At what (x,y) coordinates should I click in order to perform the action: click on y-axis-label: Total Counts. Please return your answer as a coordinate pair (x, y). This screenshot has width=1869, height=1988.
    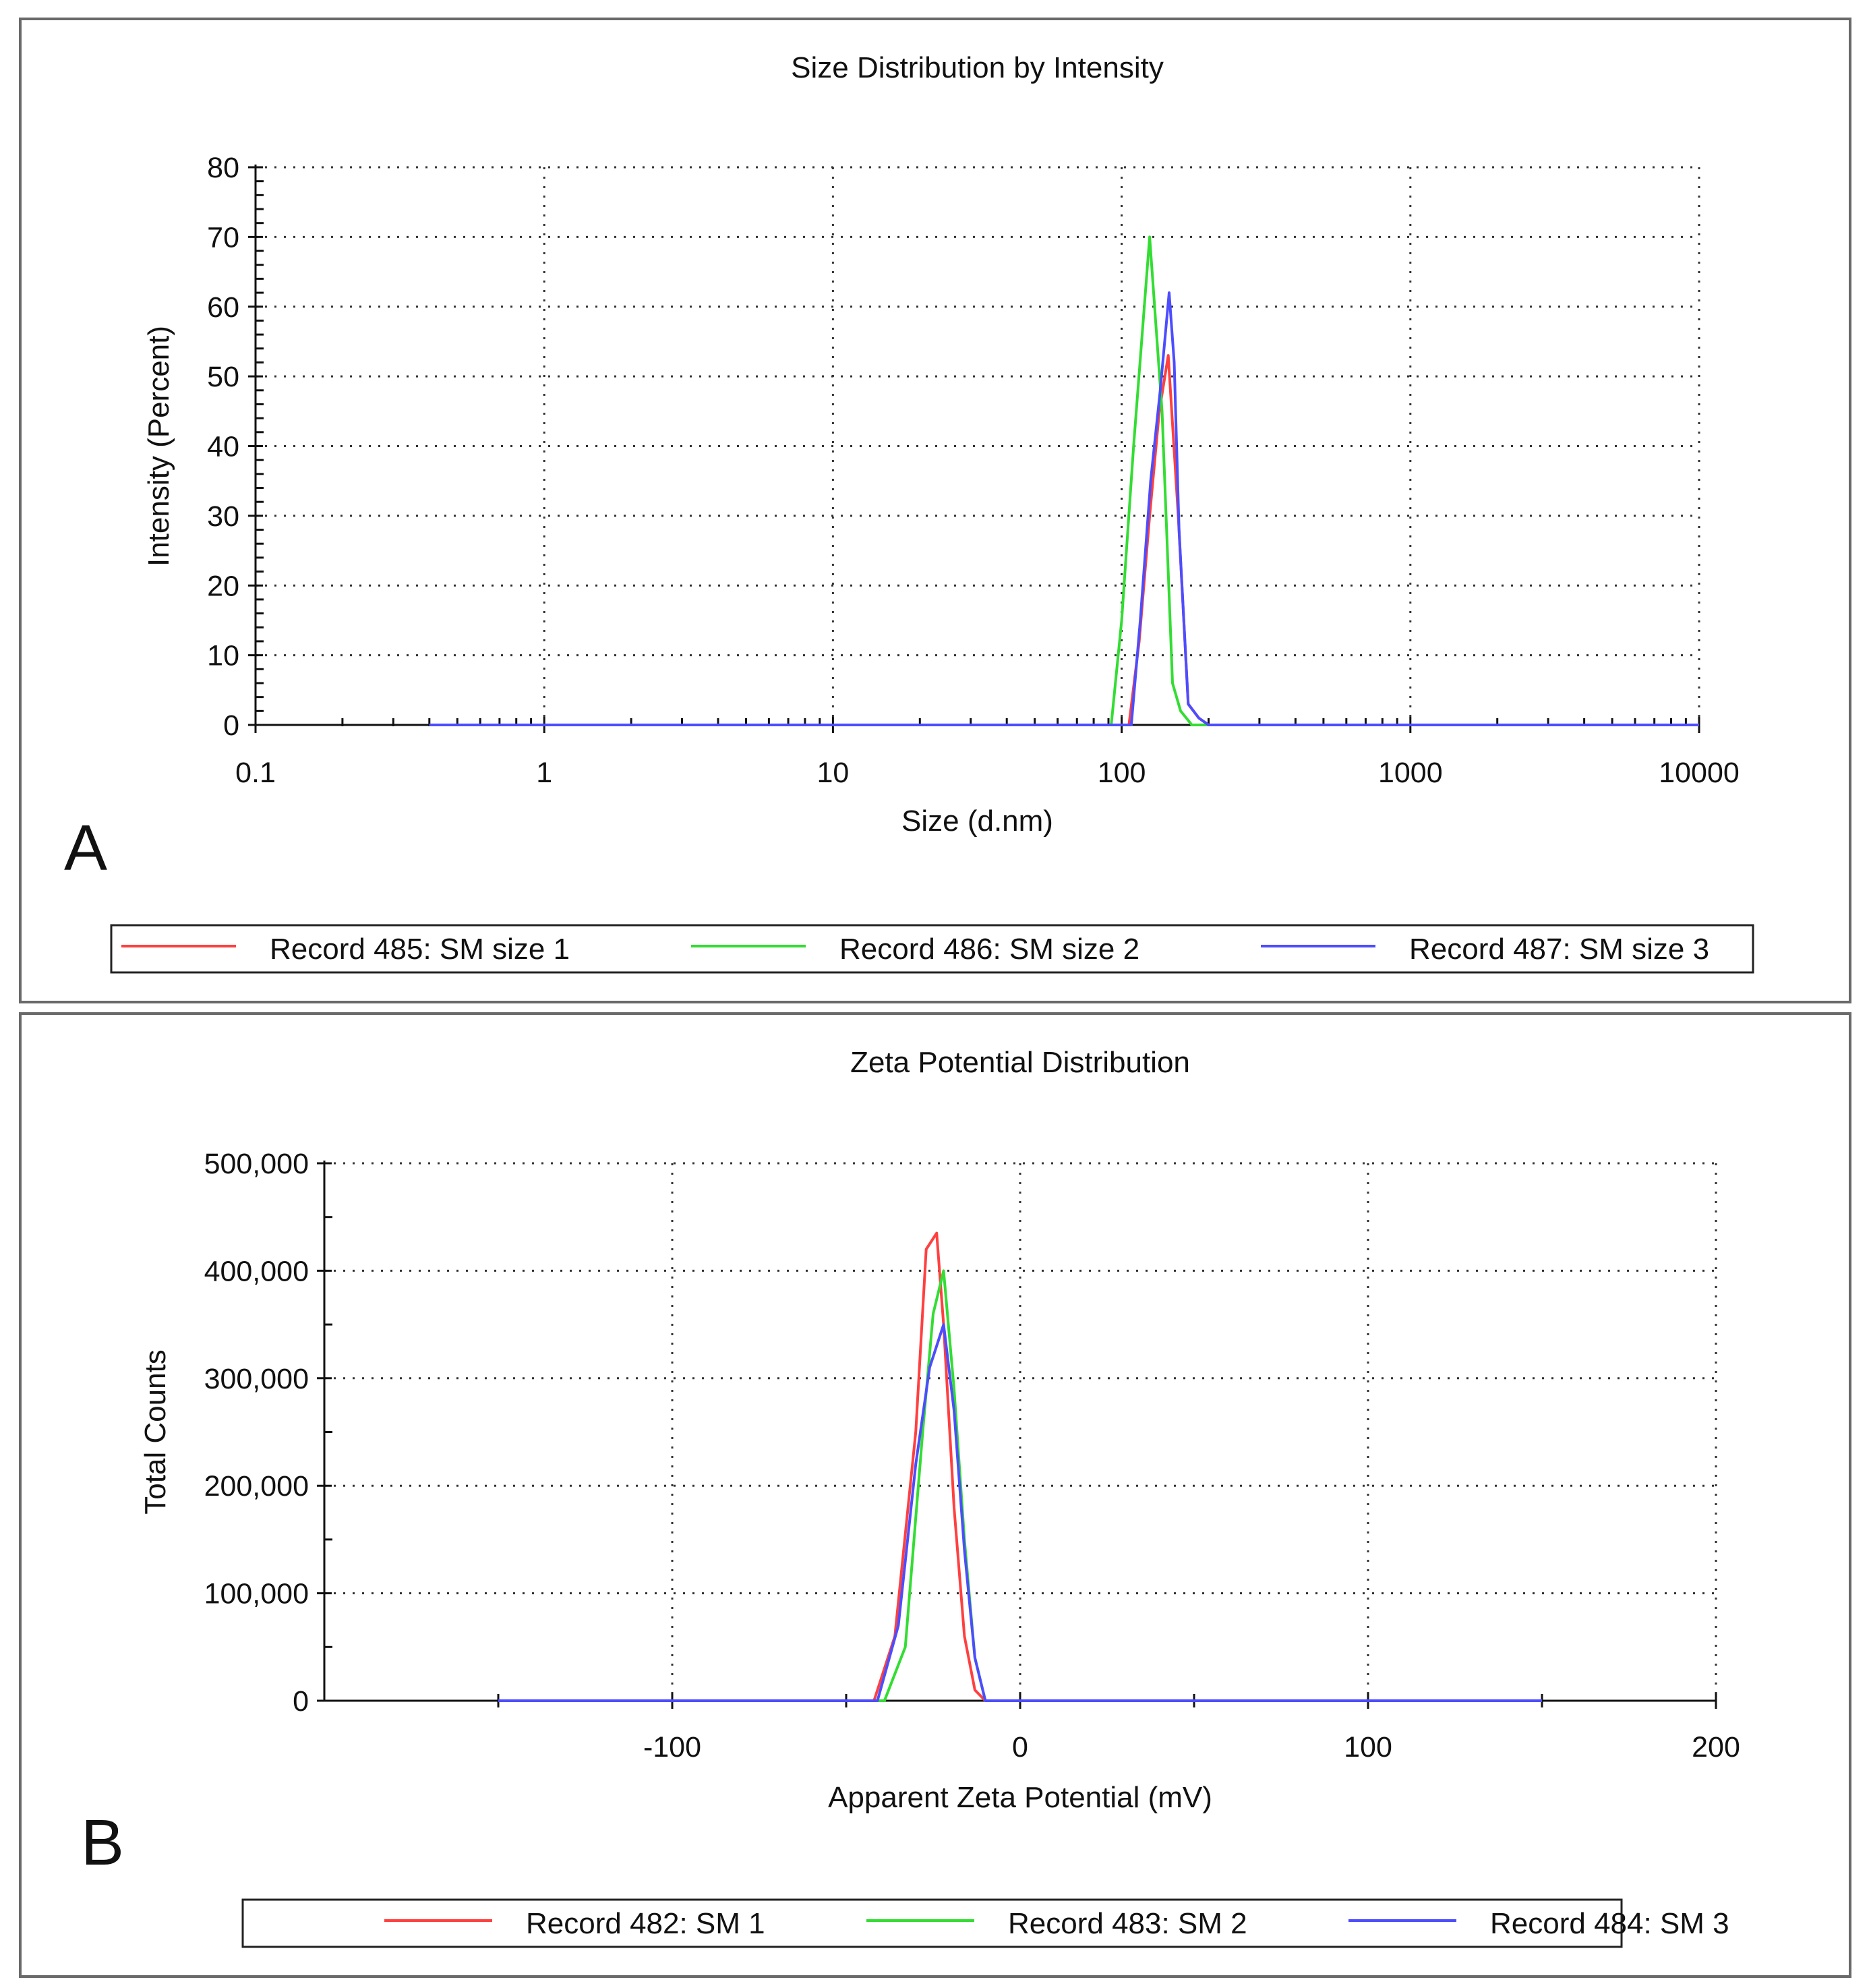
    Looking at the image, I should click on (155, 1432).